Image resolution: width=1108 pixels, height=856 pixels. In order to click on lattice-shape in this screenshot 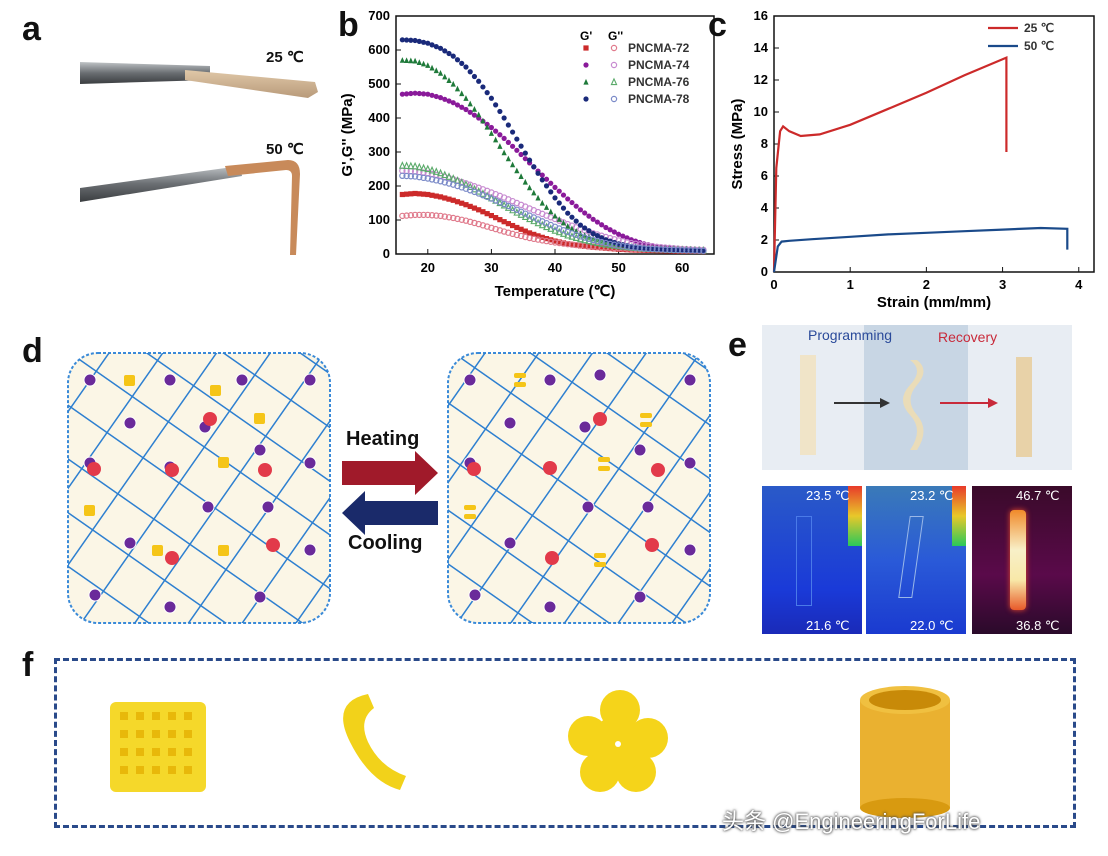, I will do `click(158, 747)`.